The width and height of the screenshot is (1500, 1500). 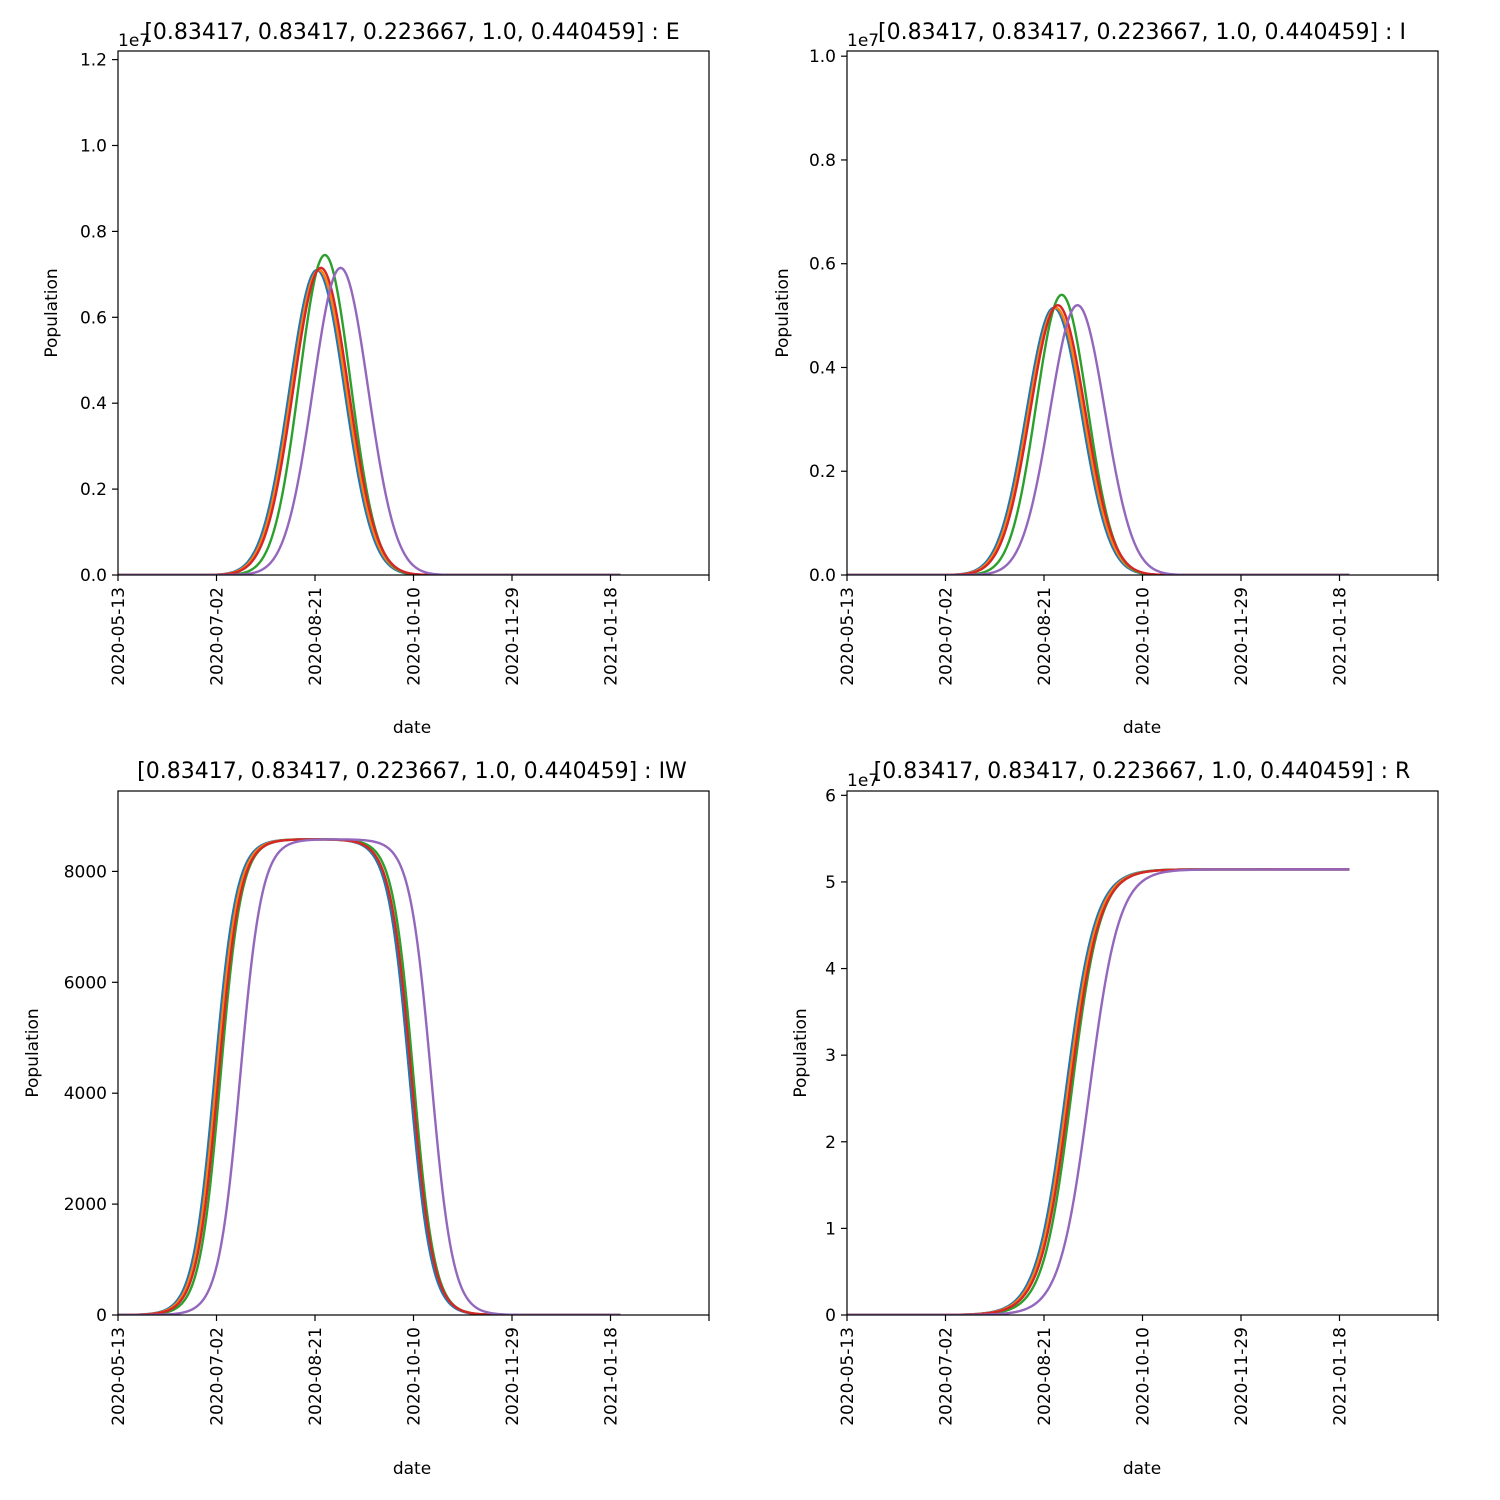 I want to click on panel-i-offset-label: 1e7, so click(x=863, y=41).